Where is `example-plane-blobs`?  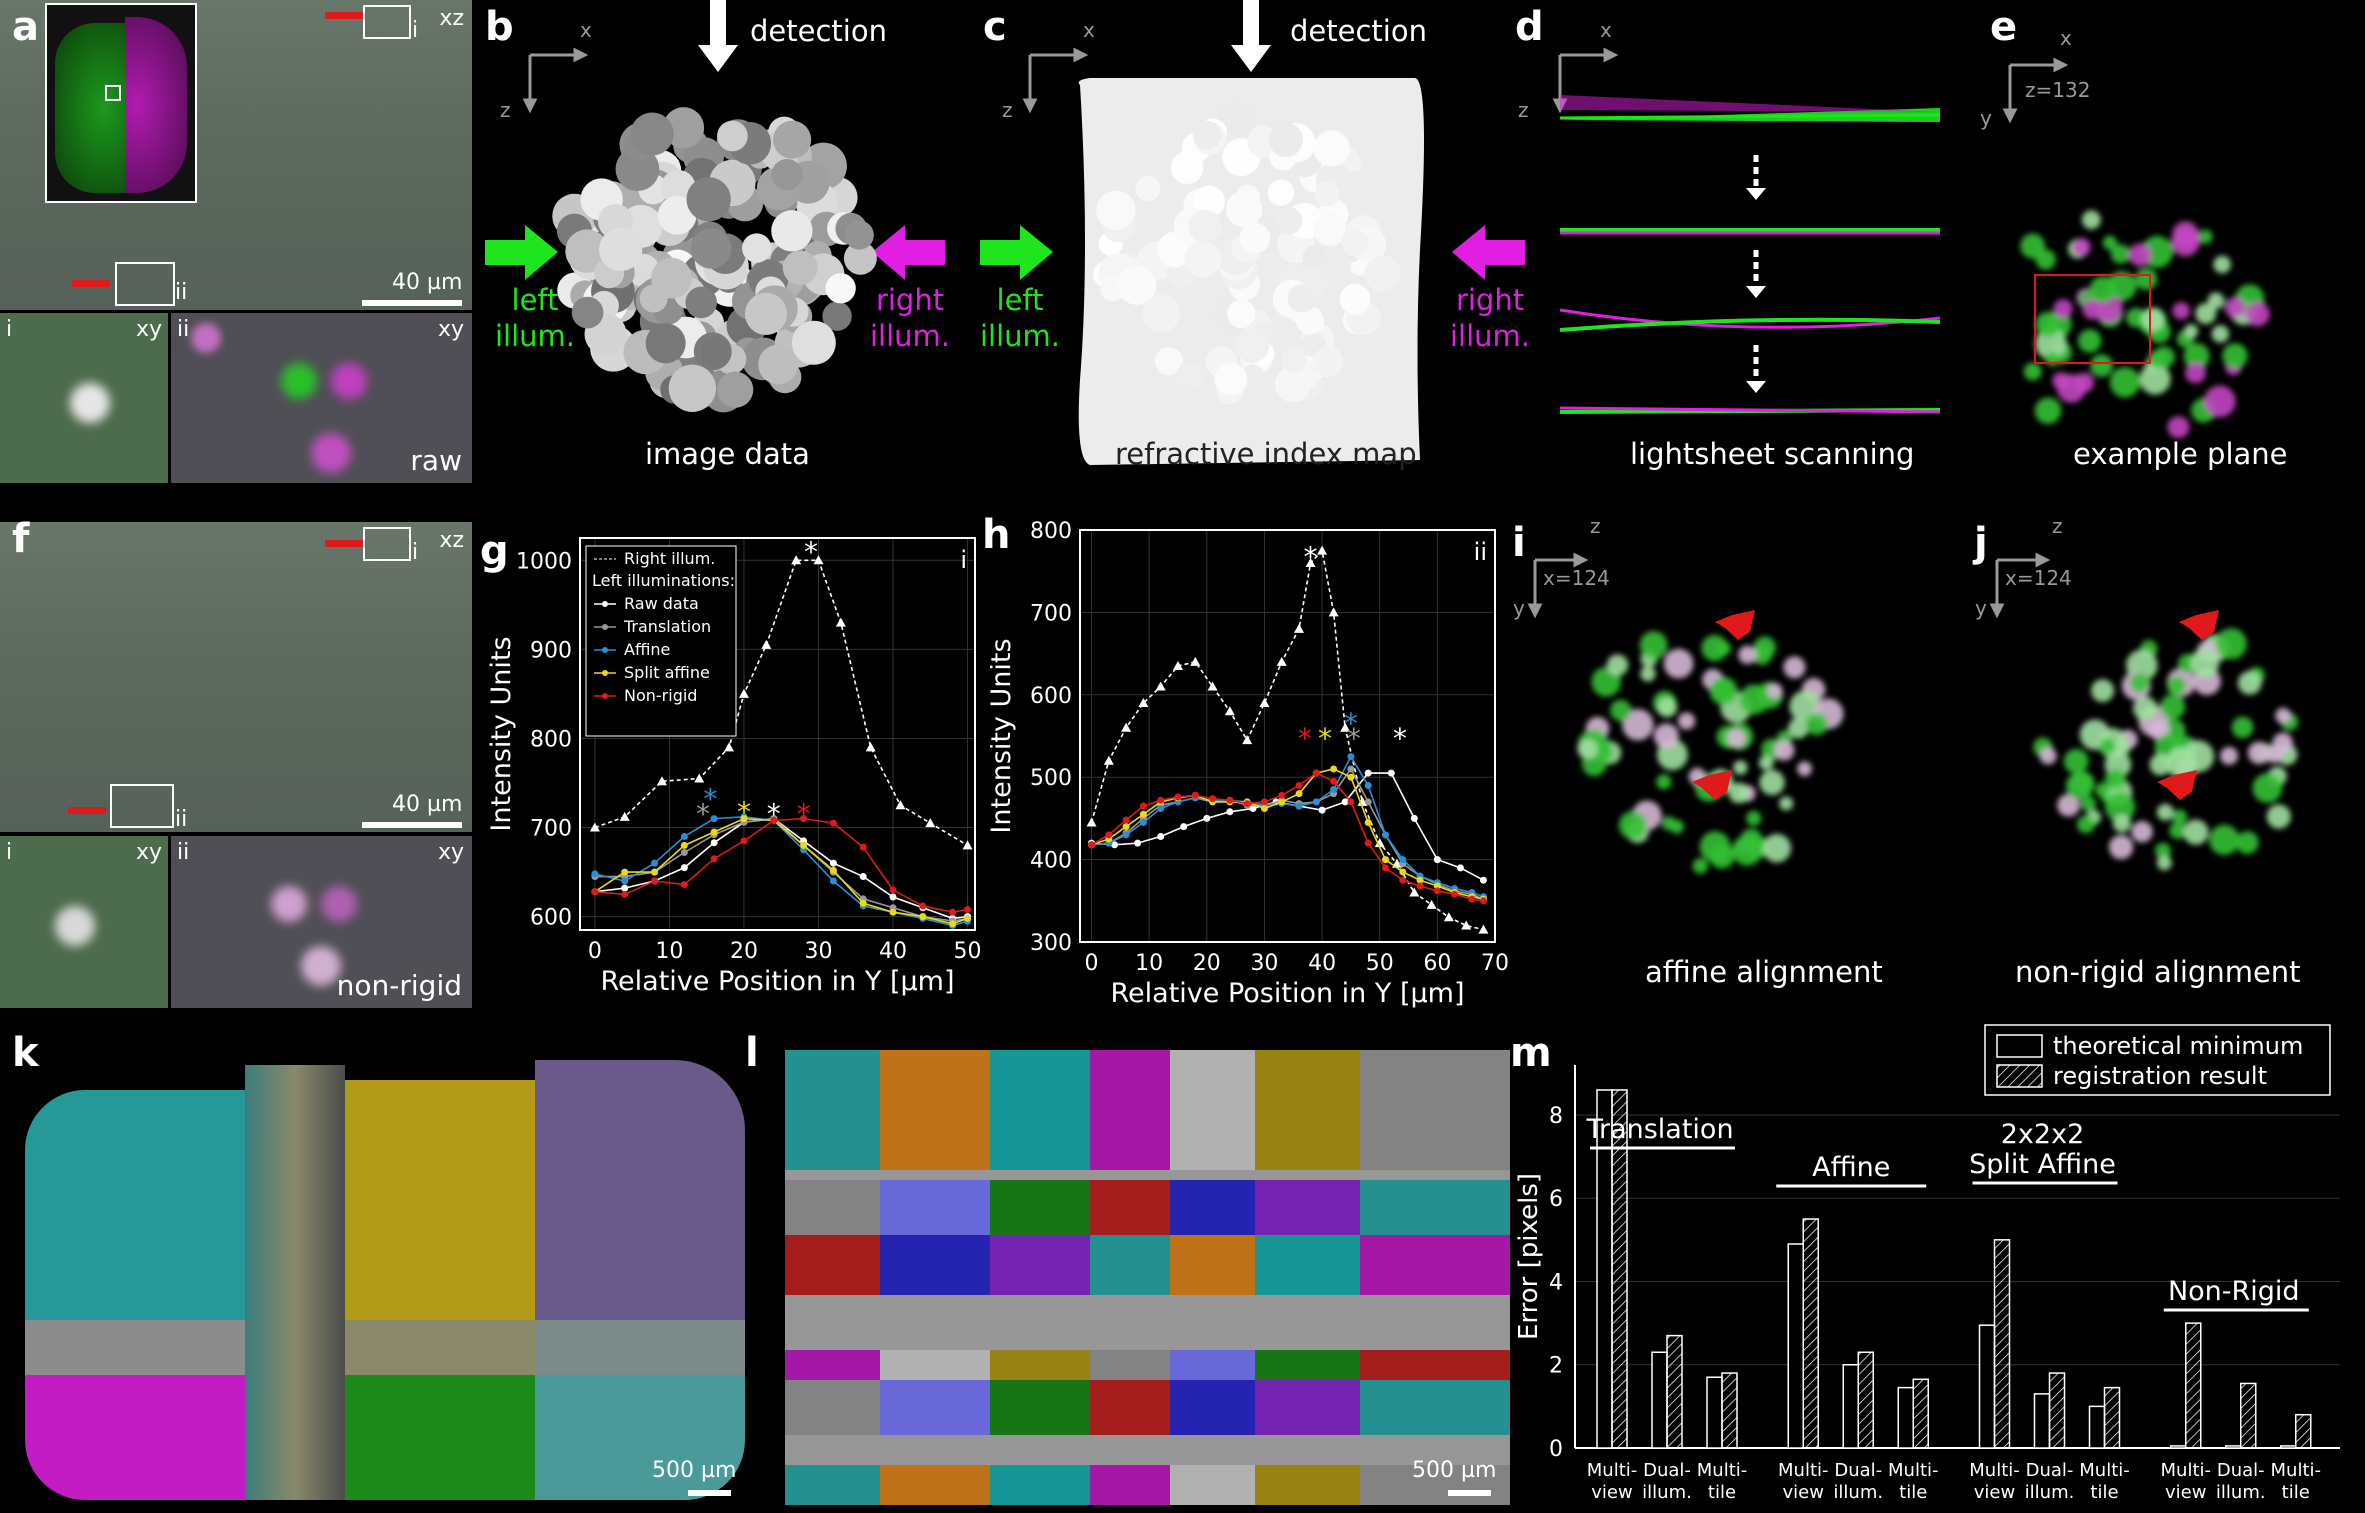
example-plane-blobs is located at coordinates (2145, 324).